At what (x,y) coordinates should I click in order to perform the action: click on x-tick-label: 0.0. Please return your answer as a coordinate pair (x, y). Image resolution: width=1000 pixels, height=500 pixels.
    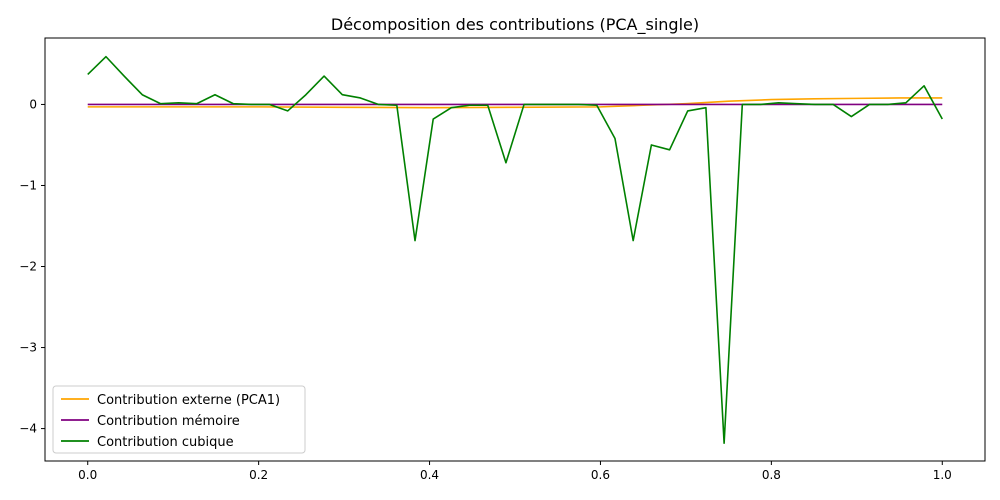
    Looking at the image, I should click on (87, 475).